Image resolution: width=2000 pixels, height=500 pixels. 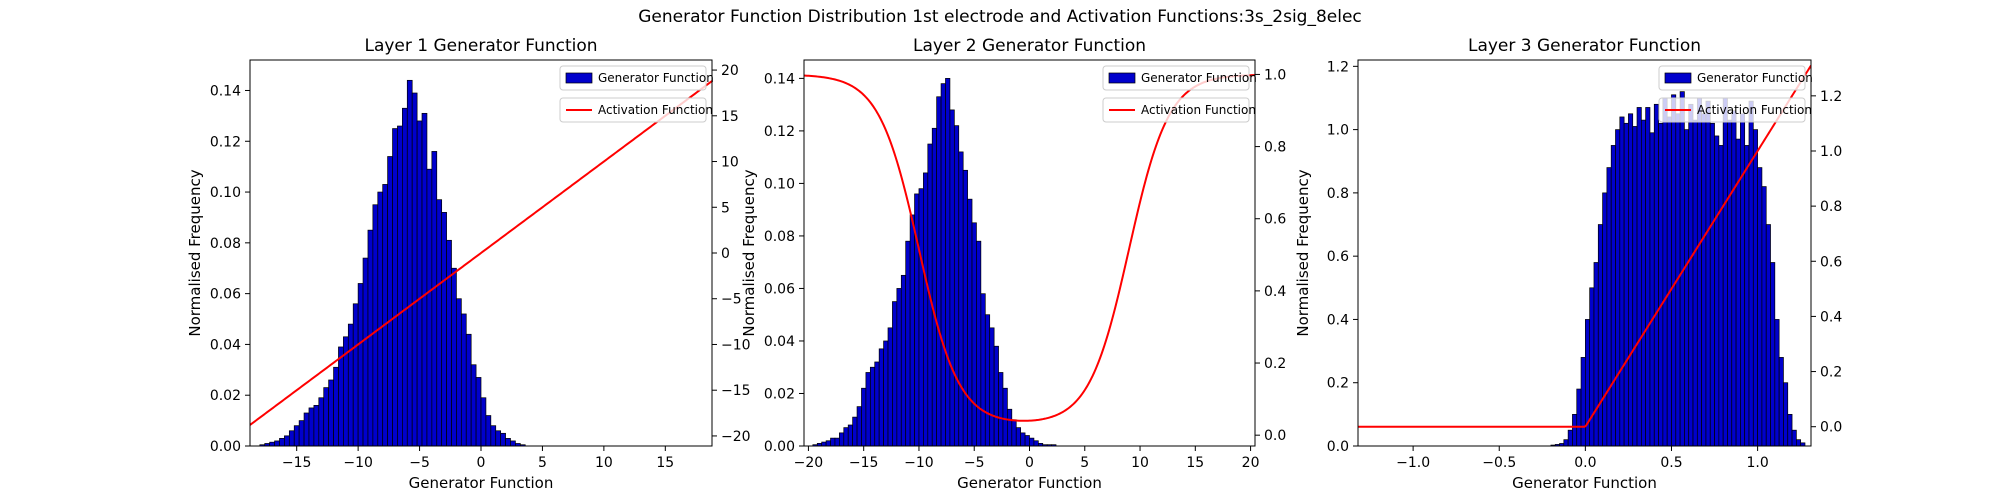 What do you see at coordinates (225, 345) in the screenshot?
I see `y-tick-label: 0.04` at bounding box center [225, 345].